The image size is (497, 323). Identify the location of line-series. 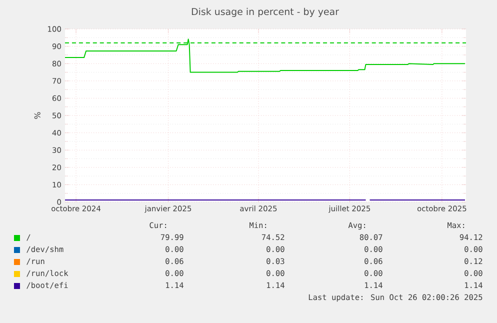
(265, 55).